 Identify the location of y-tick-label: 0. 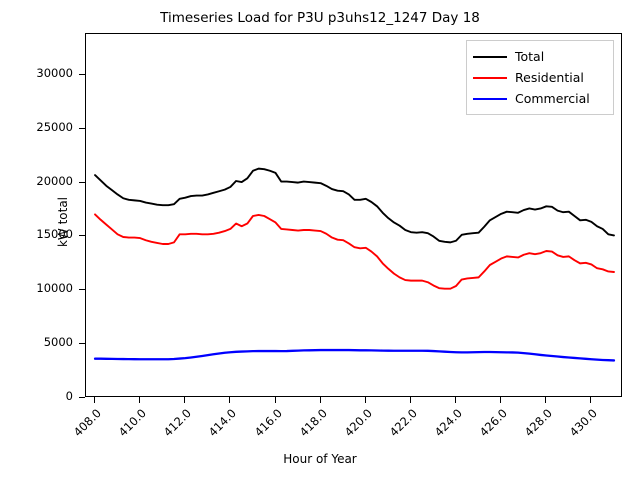
(69, 396).